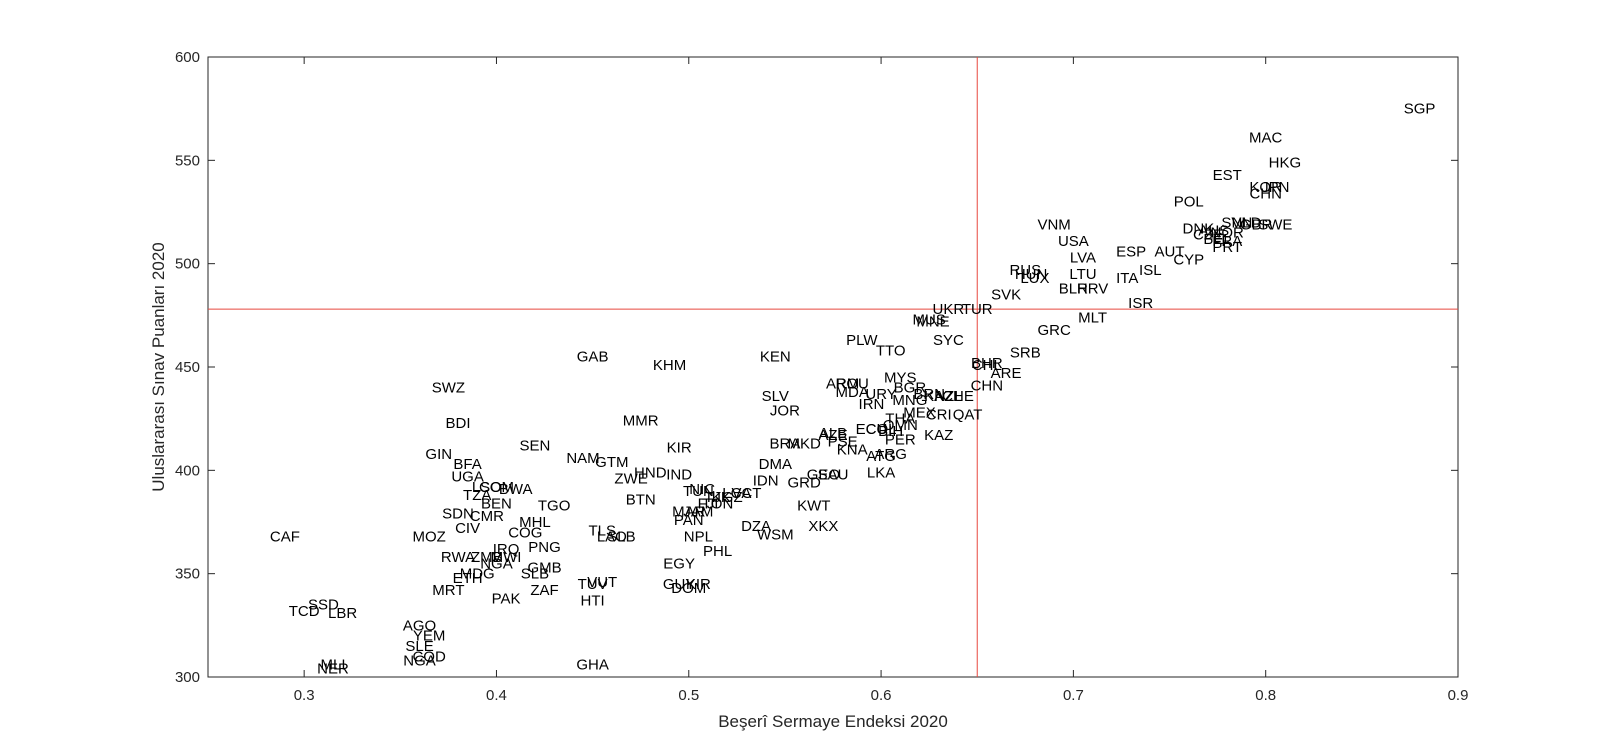  Describe the element at coordinates (785, 443) in the screenshot. I see `point-label-bra: BRA` at that location.